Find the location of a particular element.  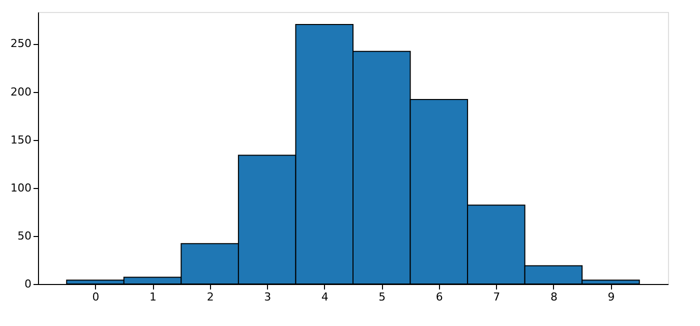

y-tick-label: 250 is located at coordinates (21, 43).